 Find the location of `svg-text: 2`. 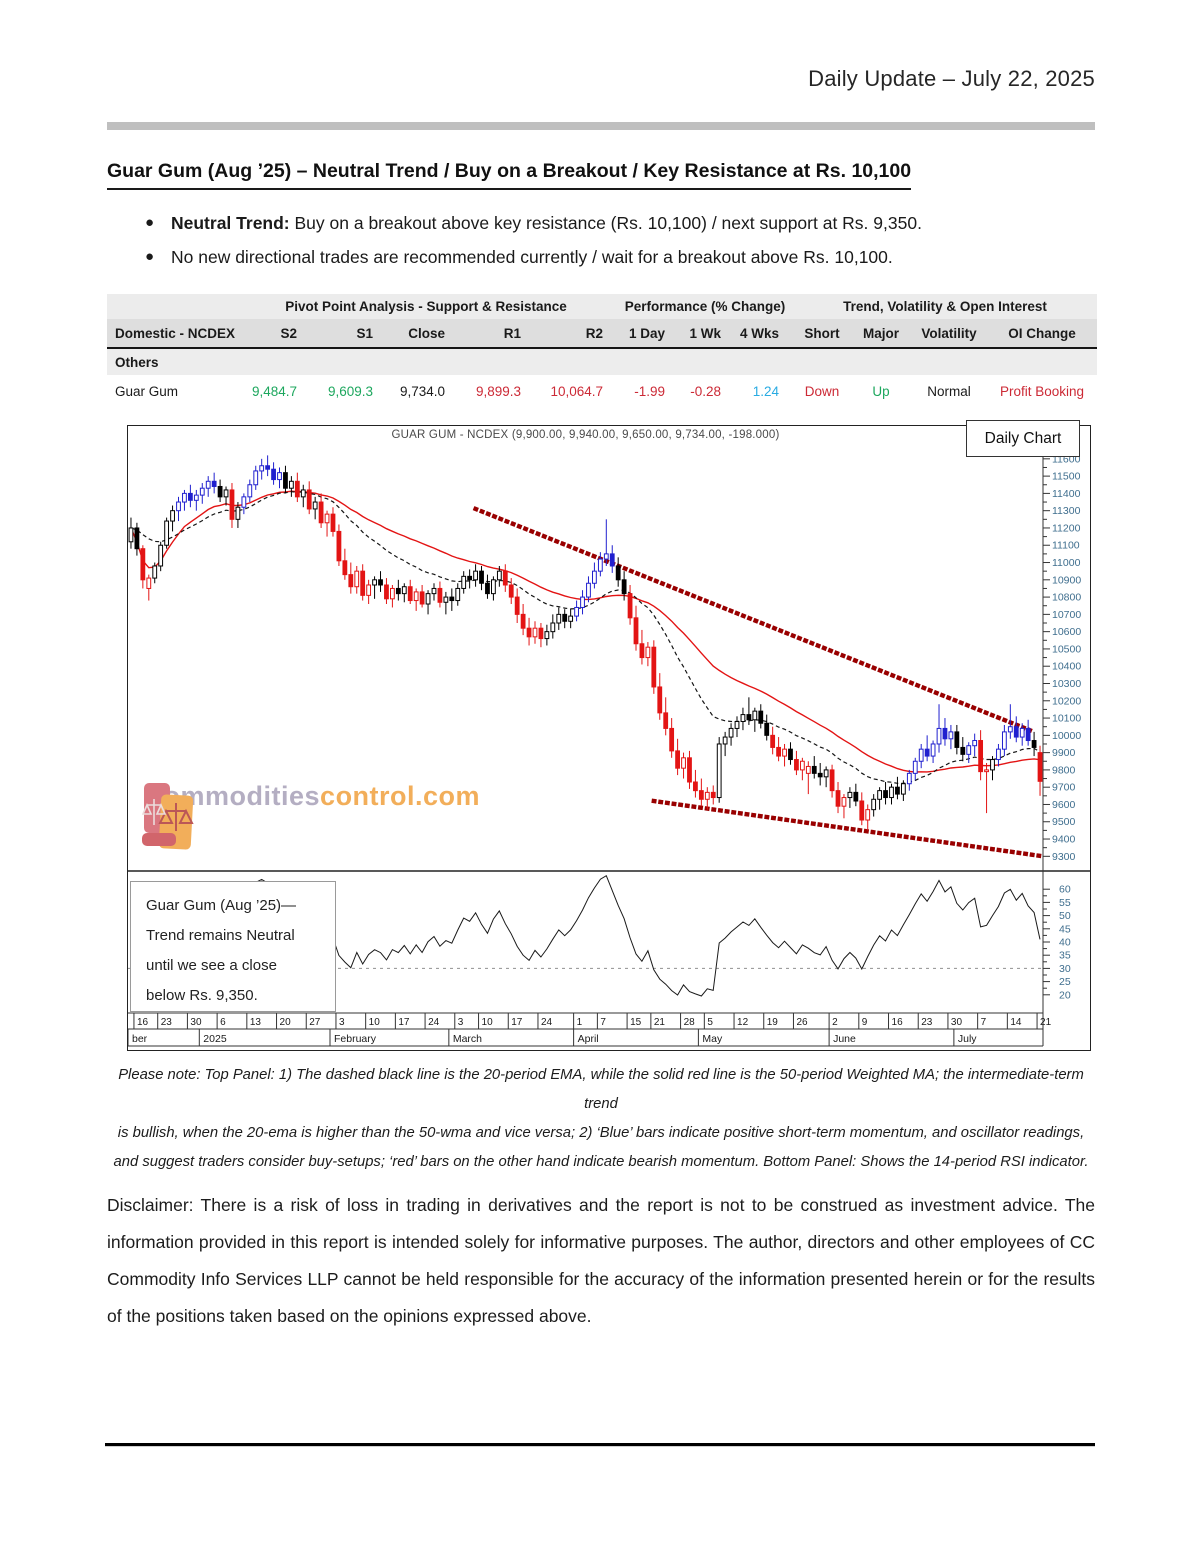

svg-text: 2 is located at coordinates (835, 1022).